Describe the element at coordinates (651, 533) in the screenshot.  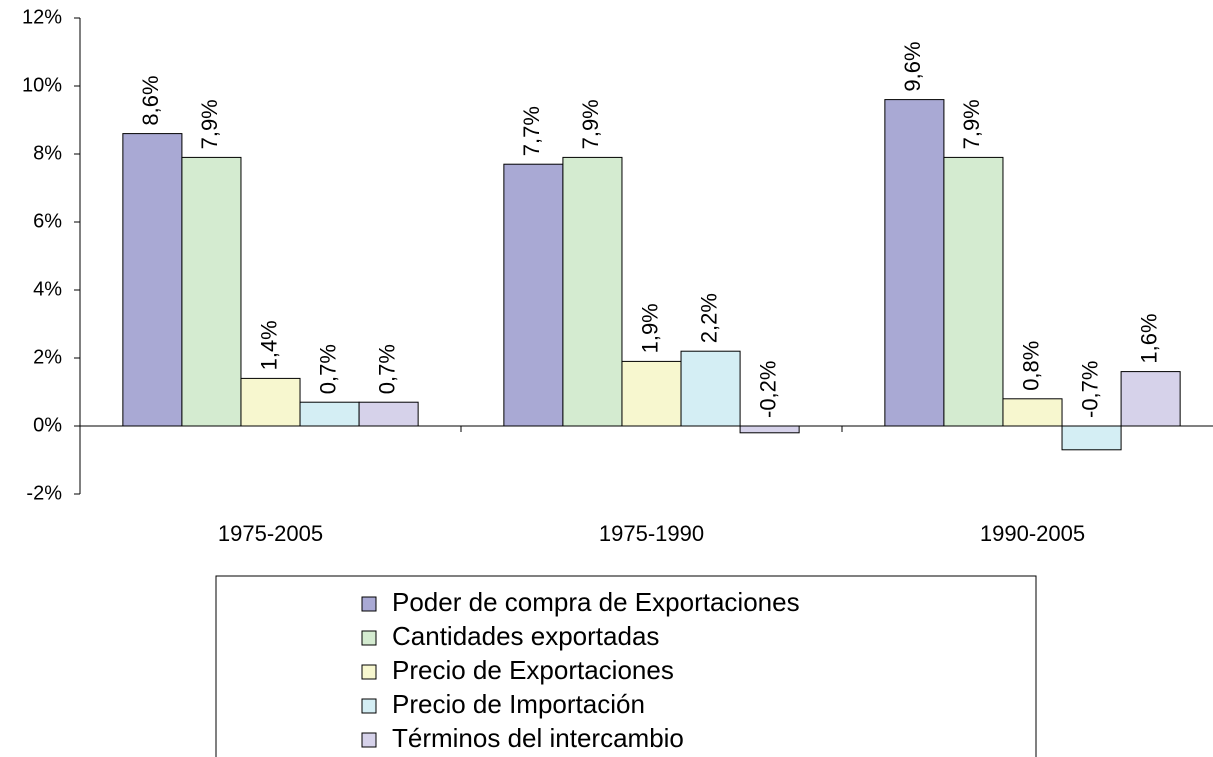
I see `x-tick-label: 1975-1990` at that location.